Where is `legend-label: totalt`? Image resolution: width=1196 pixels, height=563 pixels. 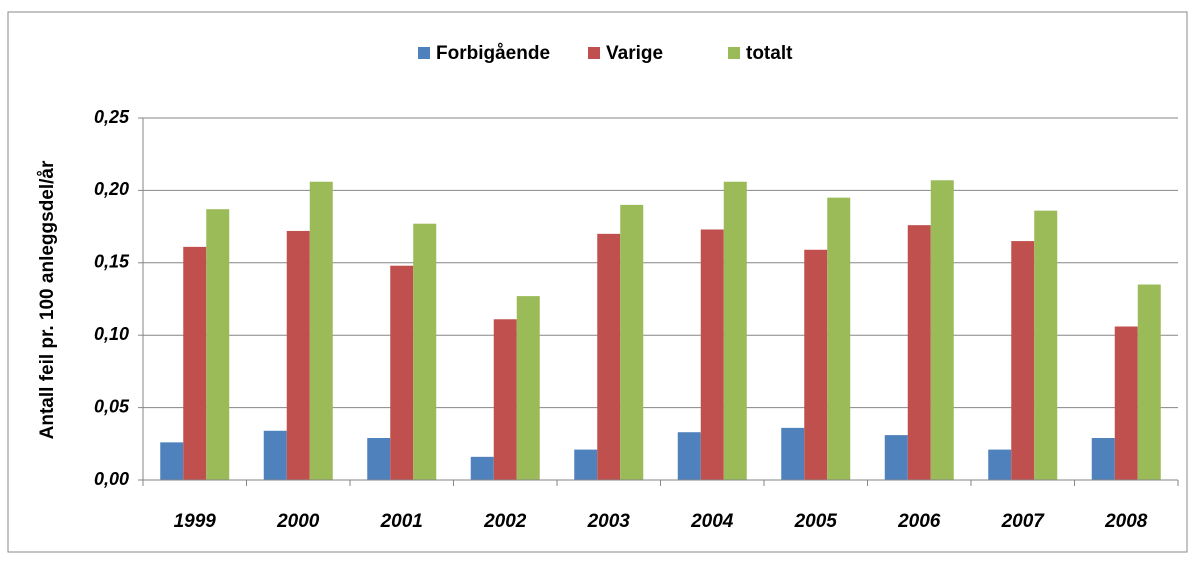
legend-label: totalt is located at coordinates (769, 53).